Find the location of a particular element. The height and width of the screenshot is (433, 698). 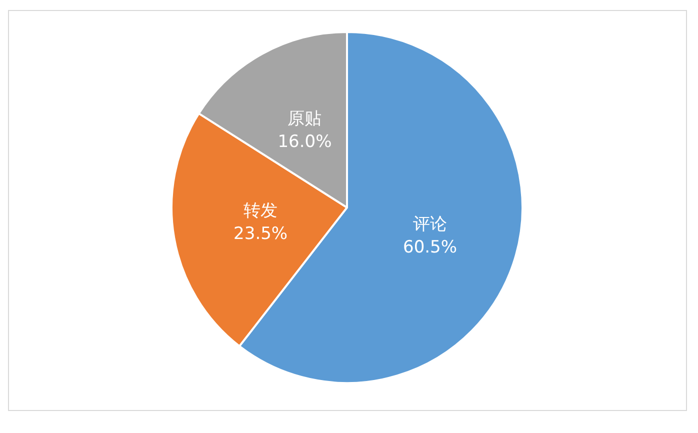

data-label: 60.5% is located at coordinates (430, 247).